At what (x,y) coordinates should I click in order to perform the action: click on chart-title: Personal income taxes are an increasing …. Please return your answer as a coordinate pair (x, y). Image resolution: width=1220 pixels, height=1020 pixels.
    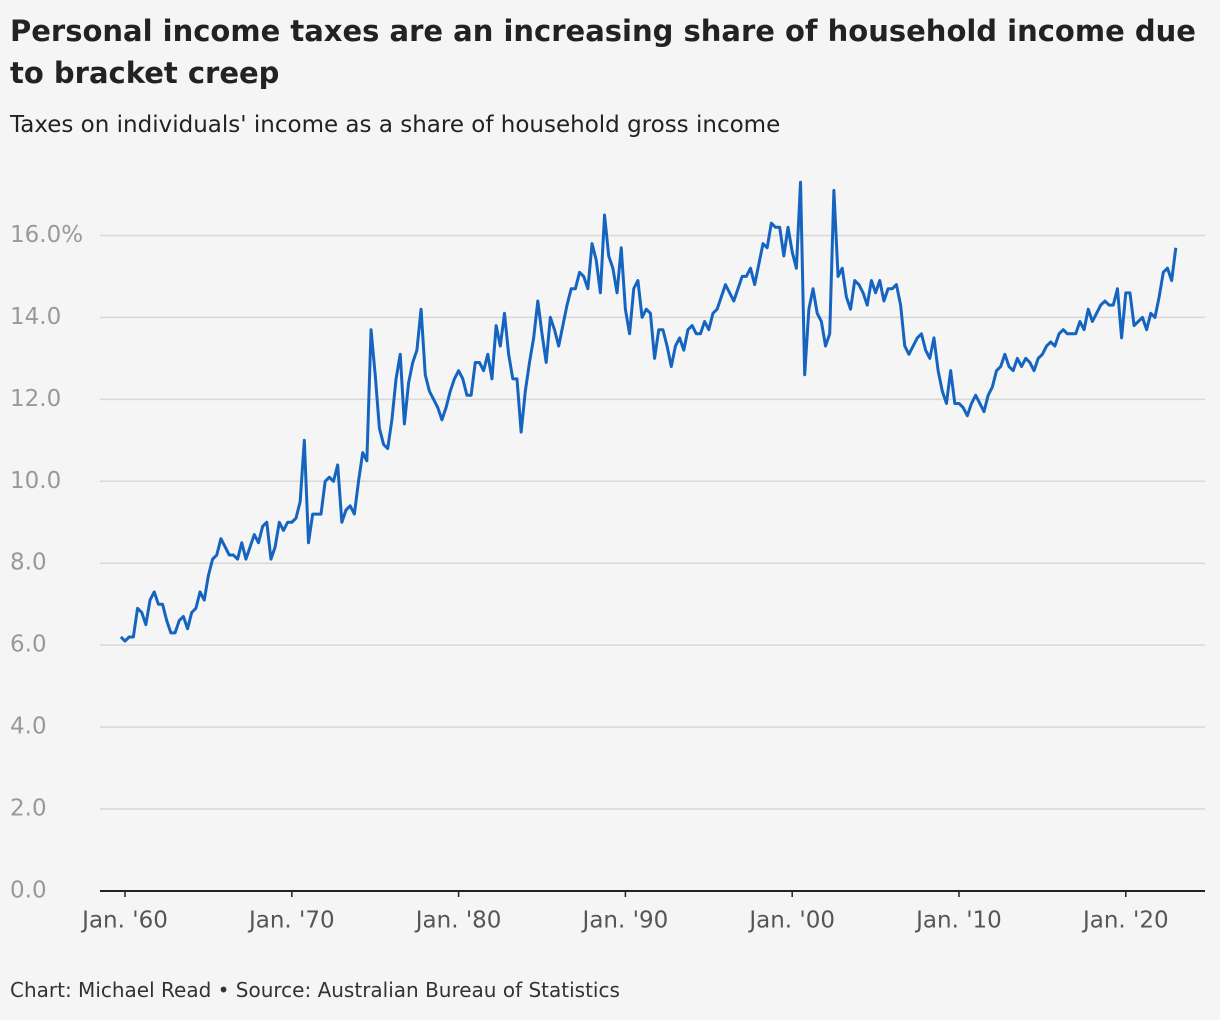
    Looking at the image, I should click on (603, 52).